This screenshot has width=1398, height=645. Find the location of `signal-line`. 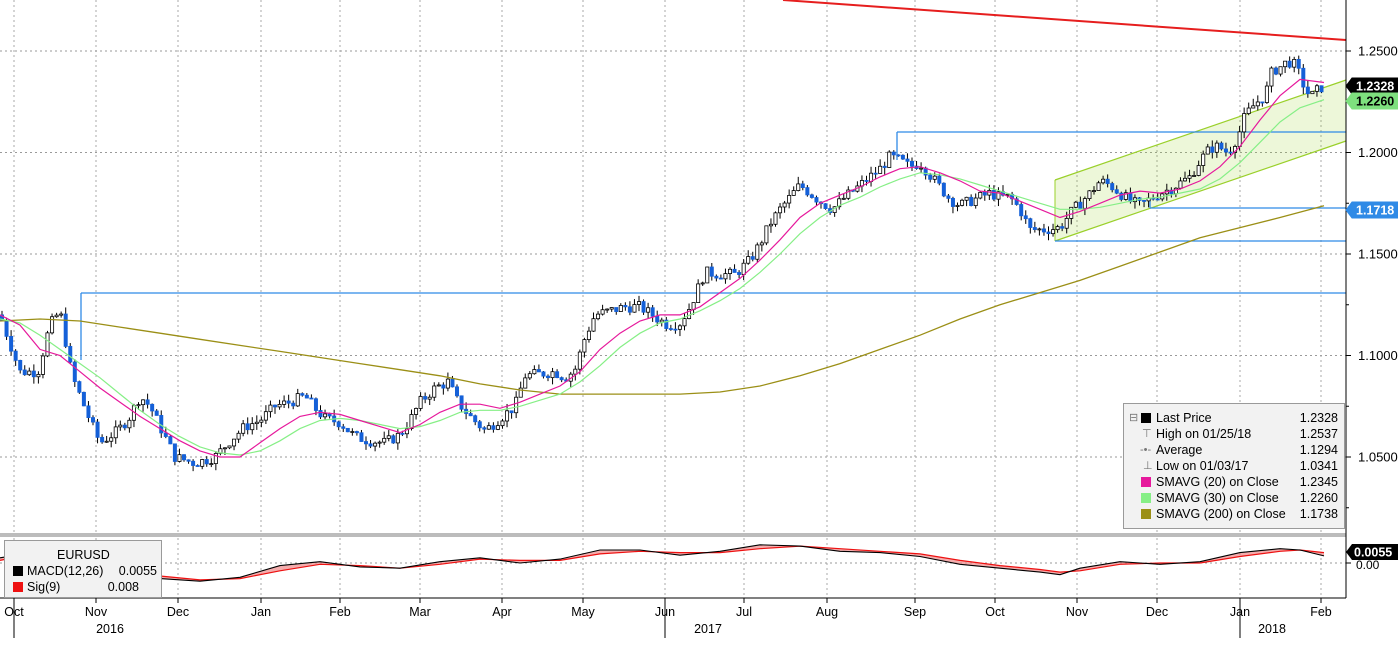

signal-line is located at coordinates (662, 563).